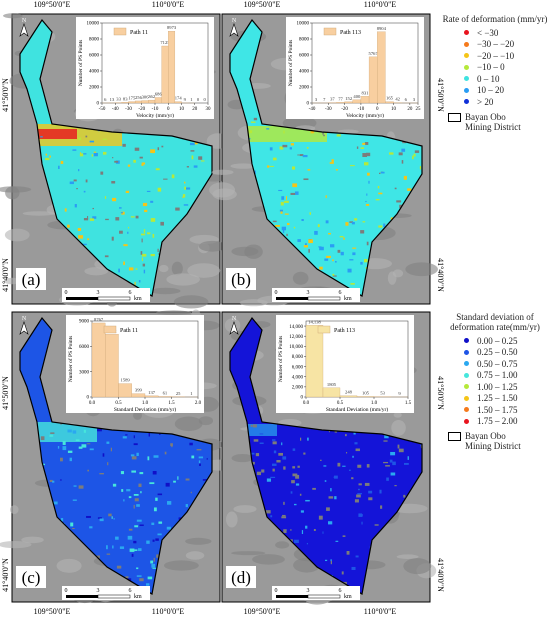  What do you see at coordinates (152, 392) in the screenshot?
I see `count-label: 137` at bounding box center [152, 392].